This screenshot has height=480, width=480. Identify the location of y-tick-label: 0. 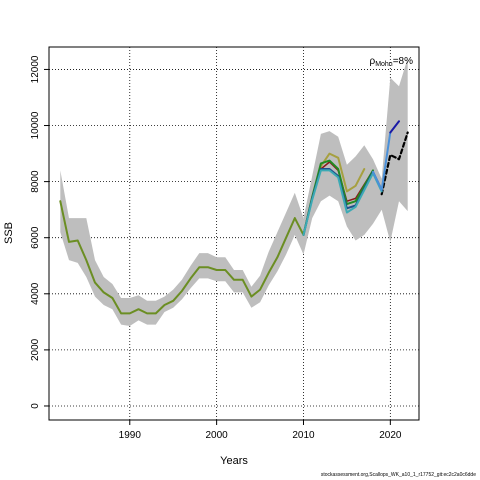
(35, 406).